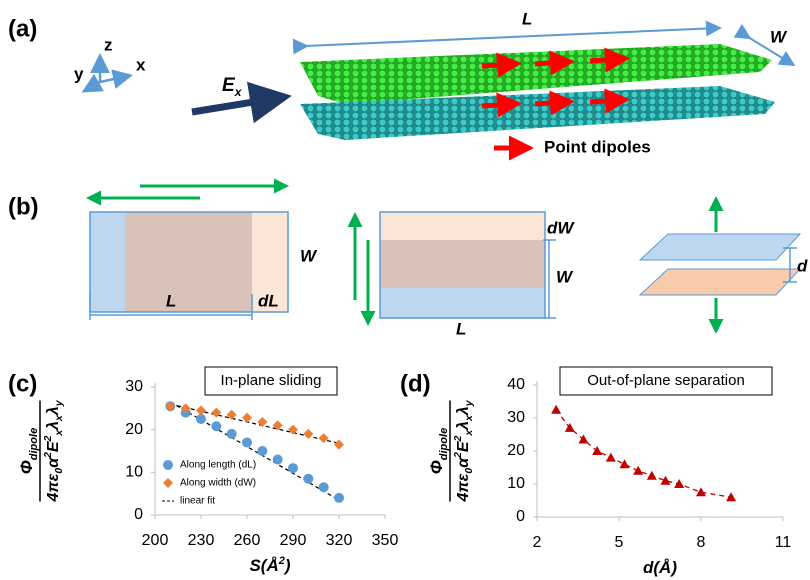 This screenshot has height=580, width=810. What do you see at coordinates (247, 540) in the screenshot?
I see `x-tick-label: 260` at bounding box center [247, 540].